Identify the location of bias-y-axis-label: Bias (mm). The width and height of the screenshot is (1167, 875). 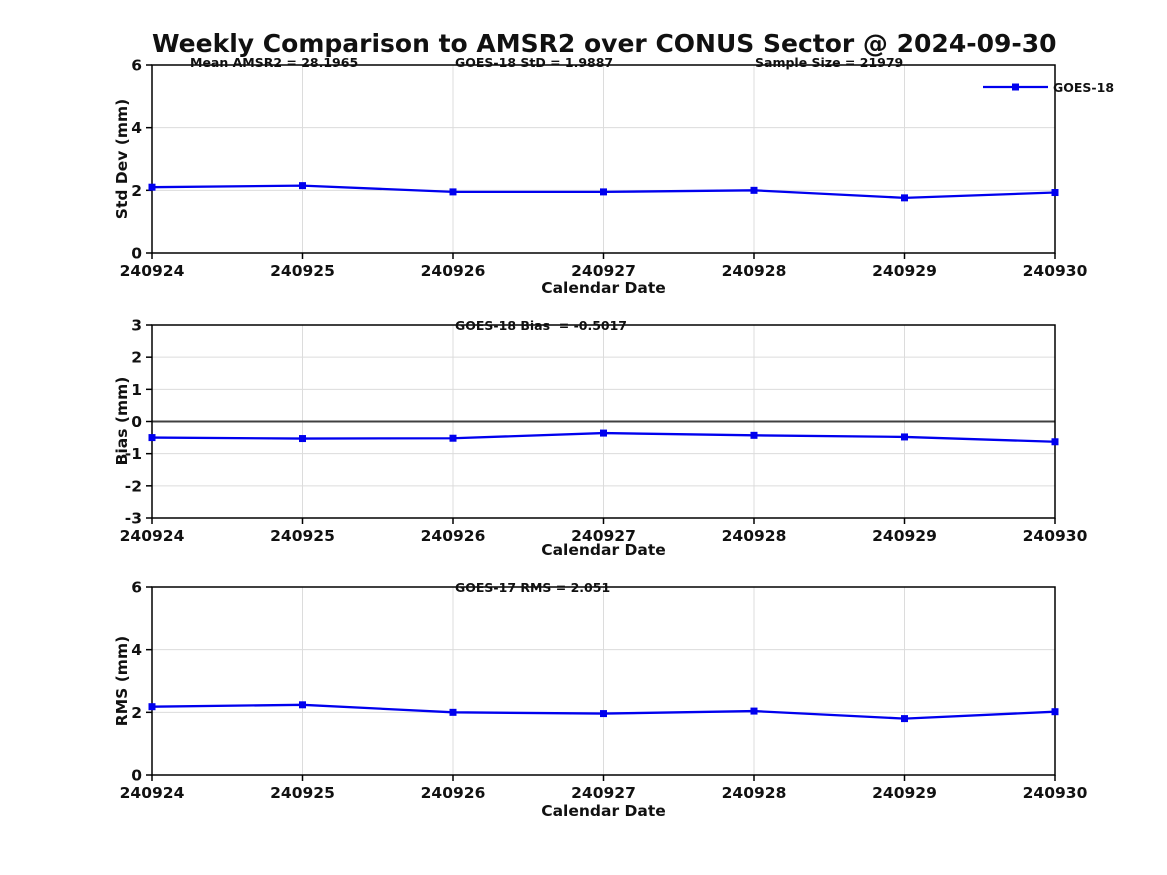
(122, 421).